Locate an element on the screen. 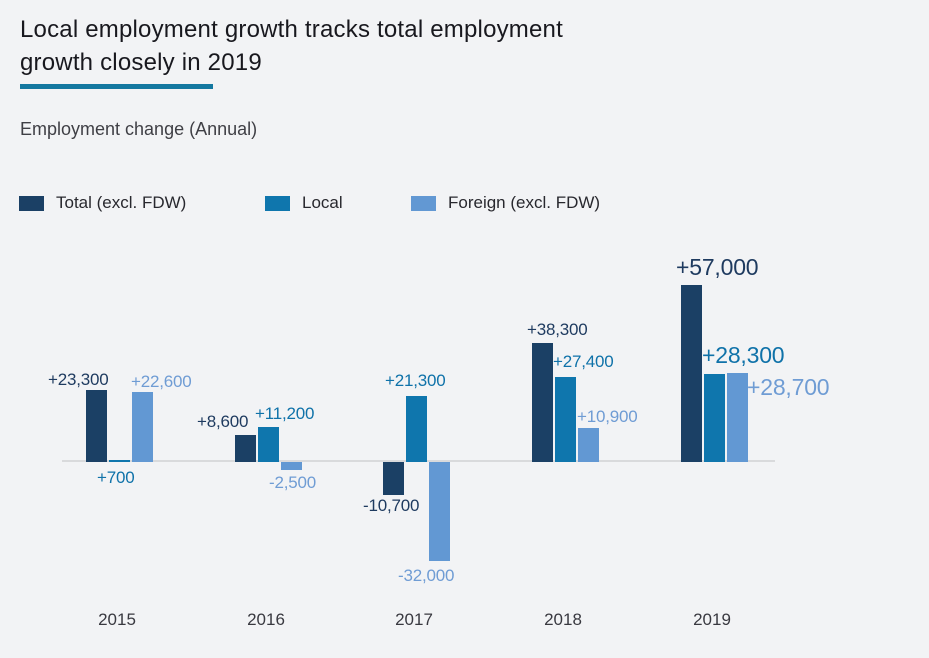 The image size is (929, 658). bar-value-label-2019-local: +28,300 is located at coordinates (743, 355).